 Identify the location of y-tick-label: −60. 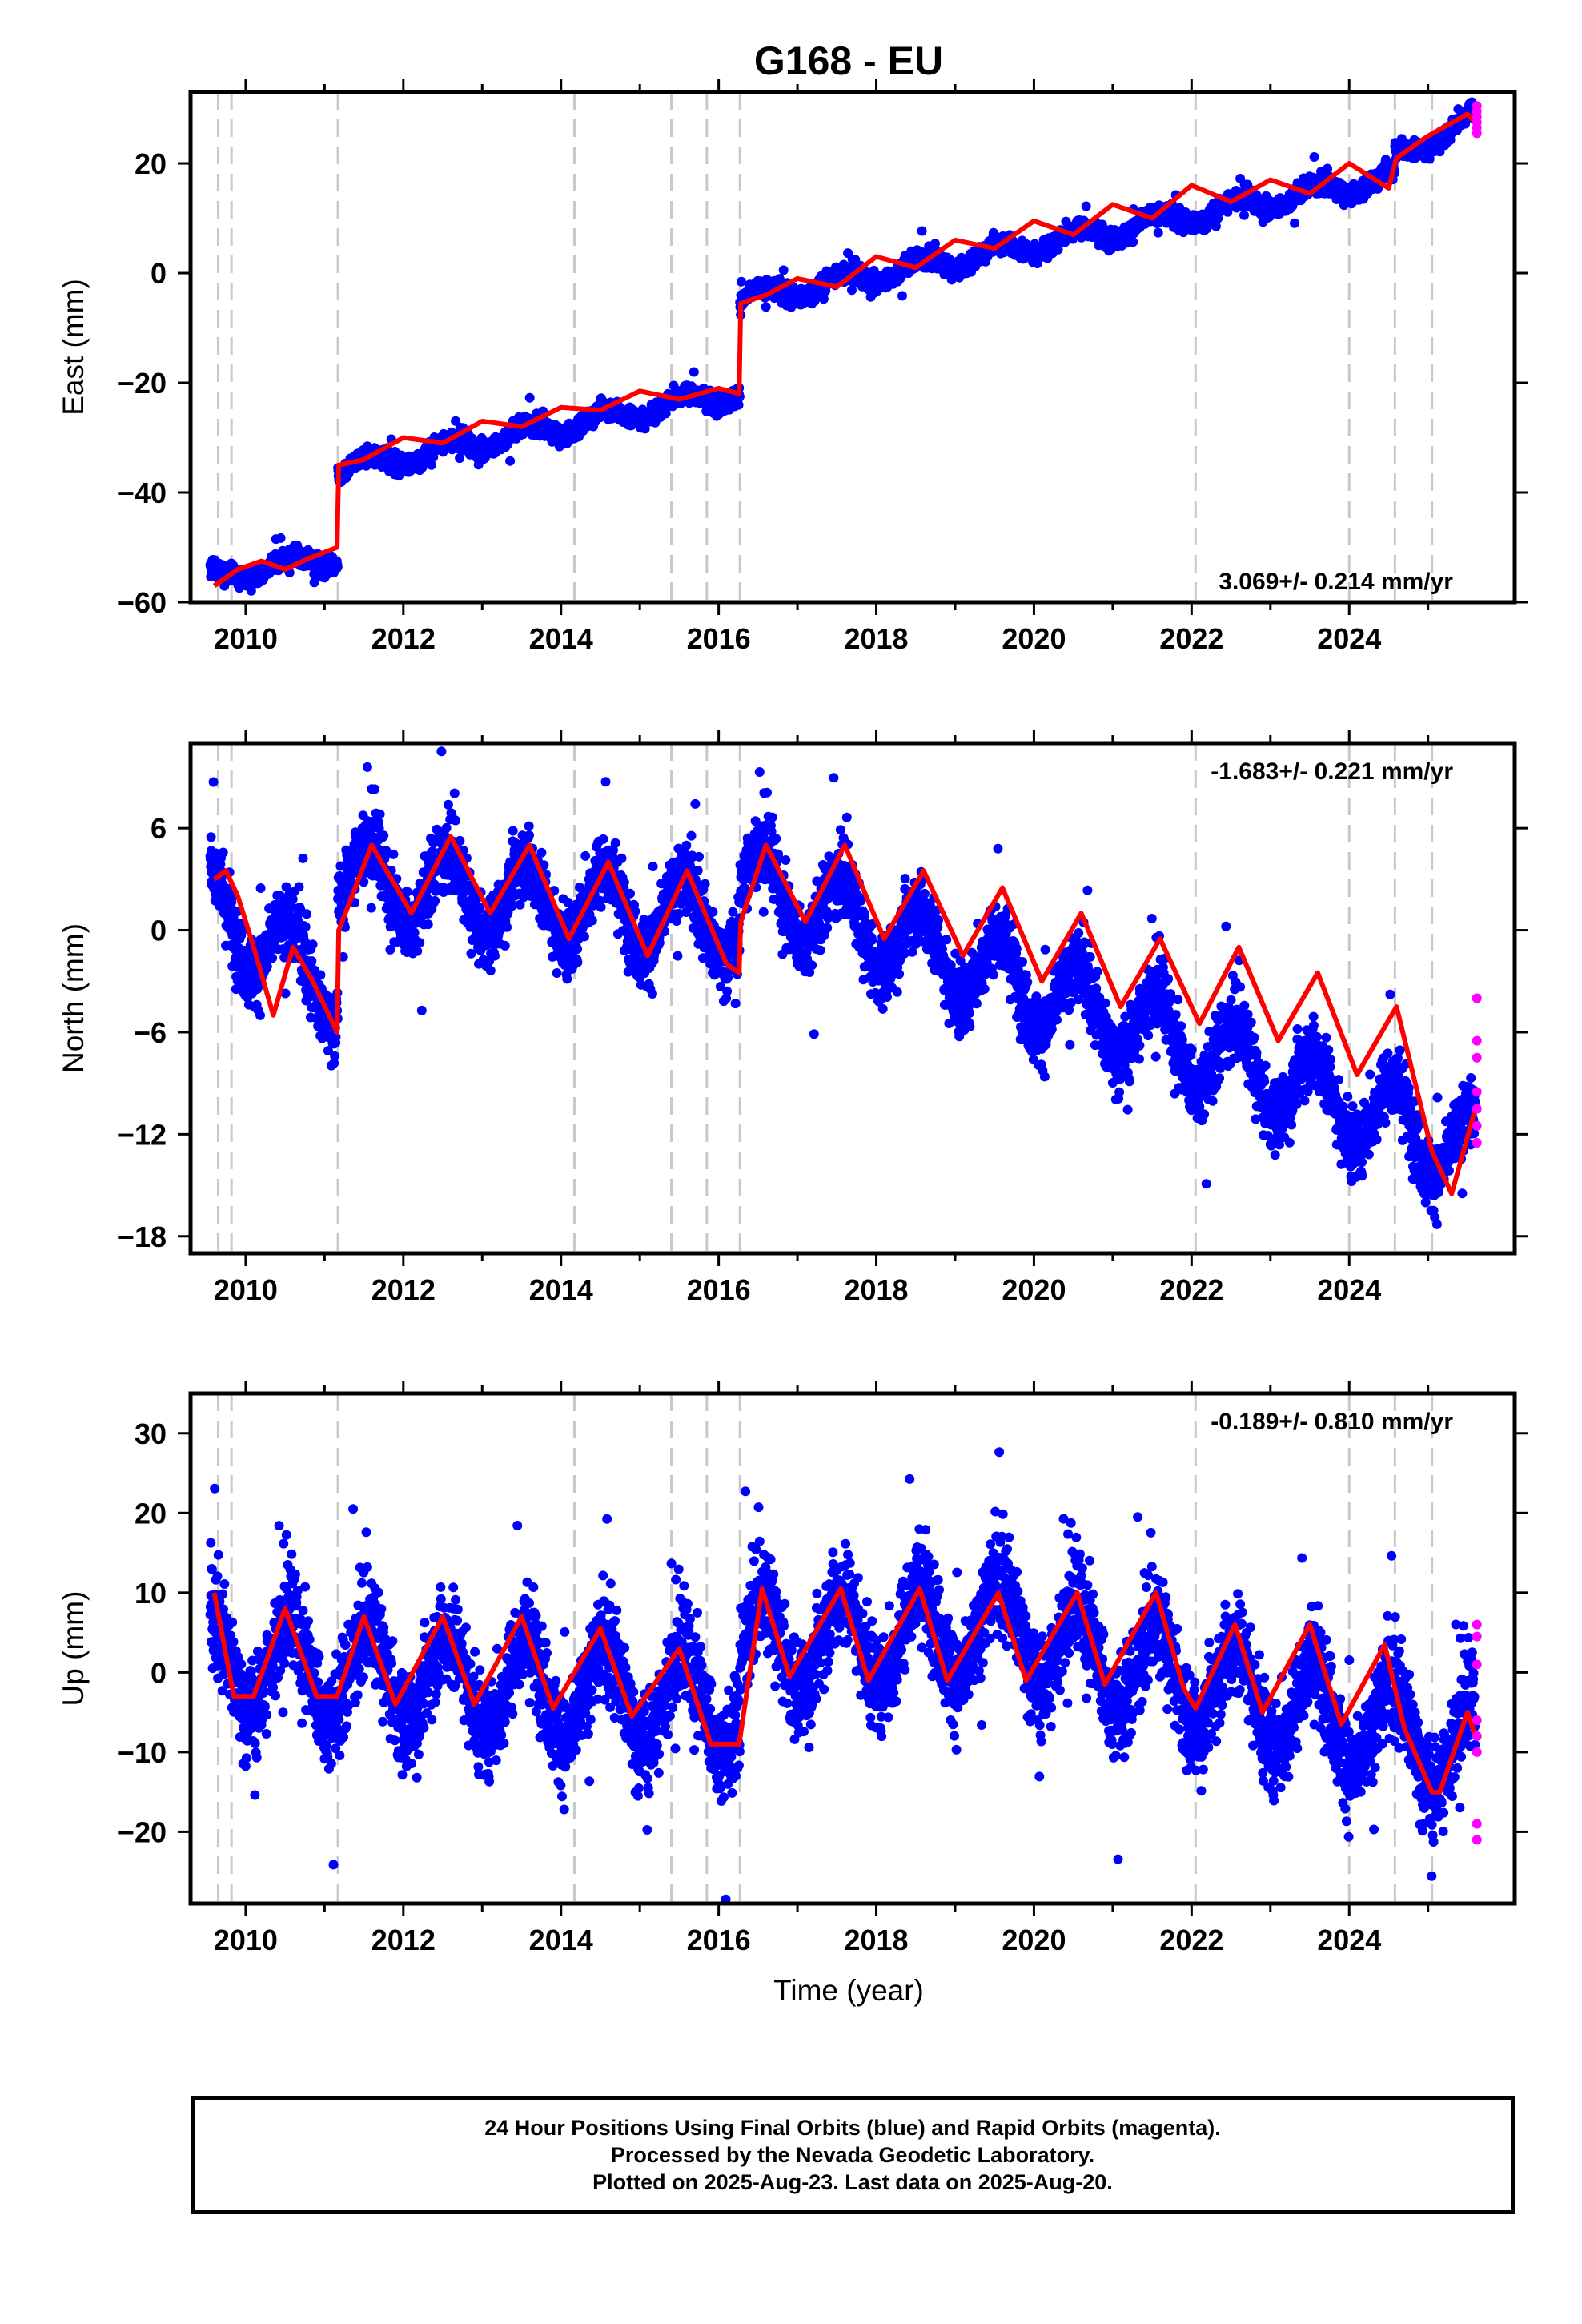
(142, 602).